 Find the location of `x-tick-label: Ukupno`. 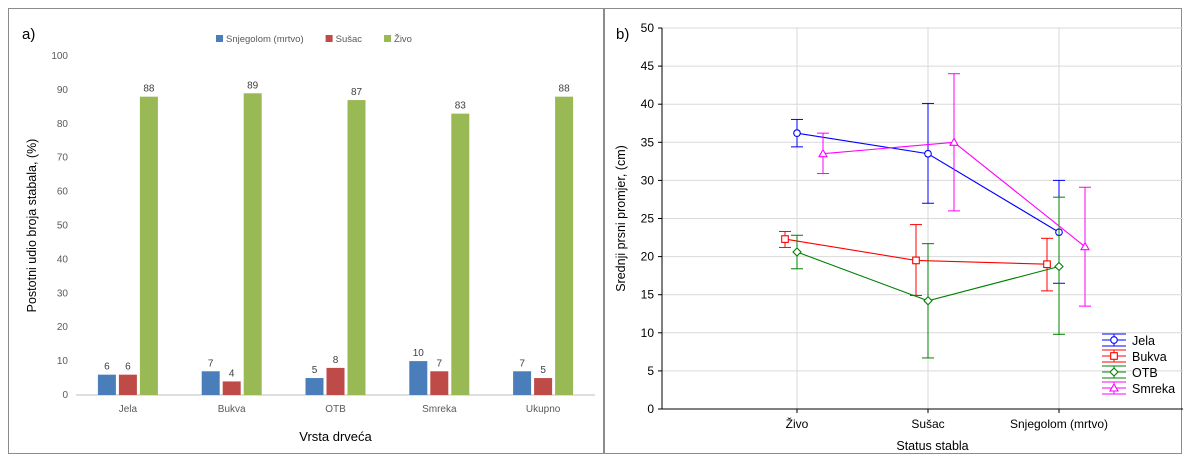

x-tick-label: Ukupno is located at coordinates (543, 409).